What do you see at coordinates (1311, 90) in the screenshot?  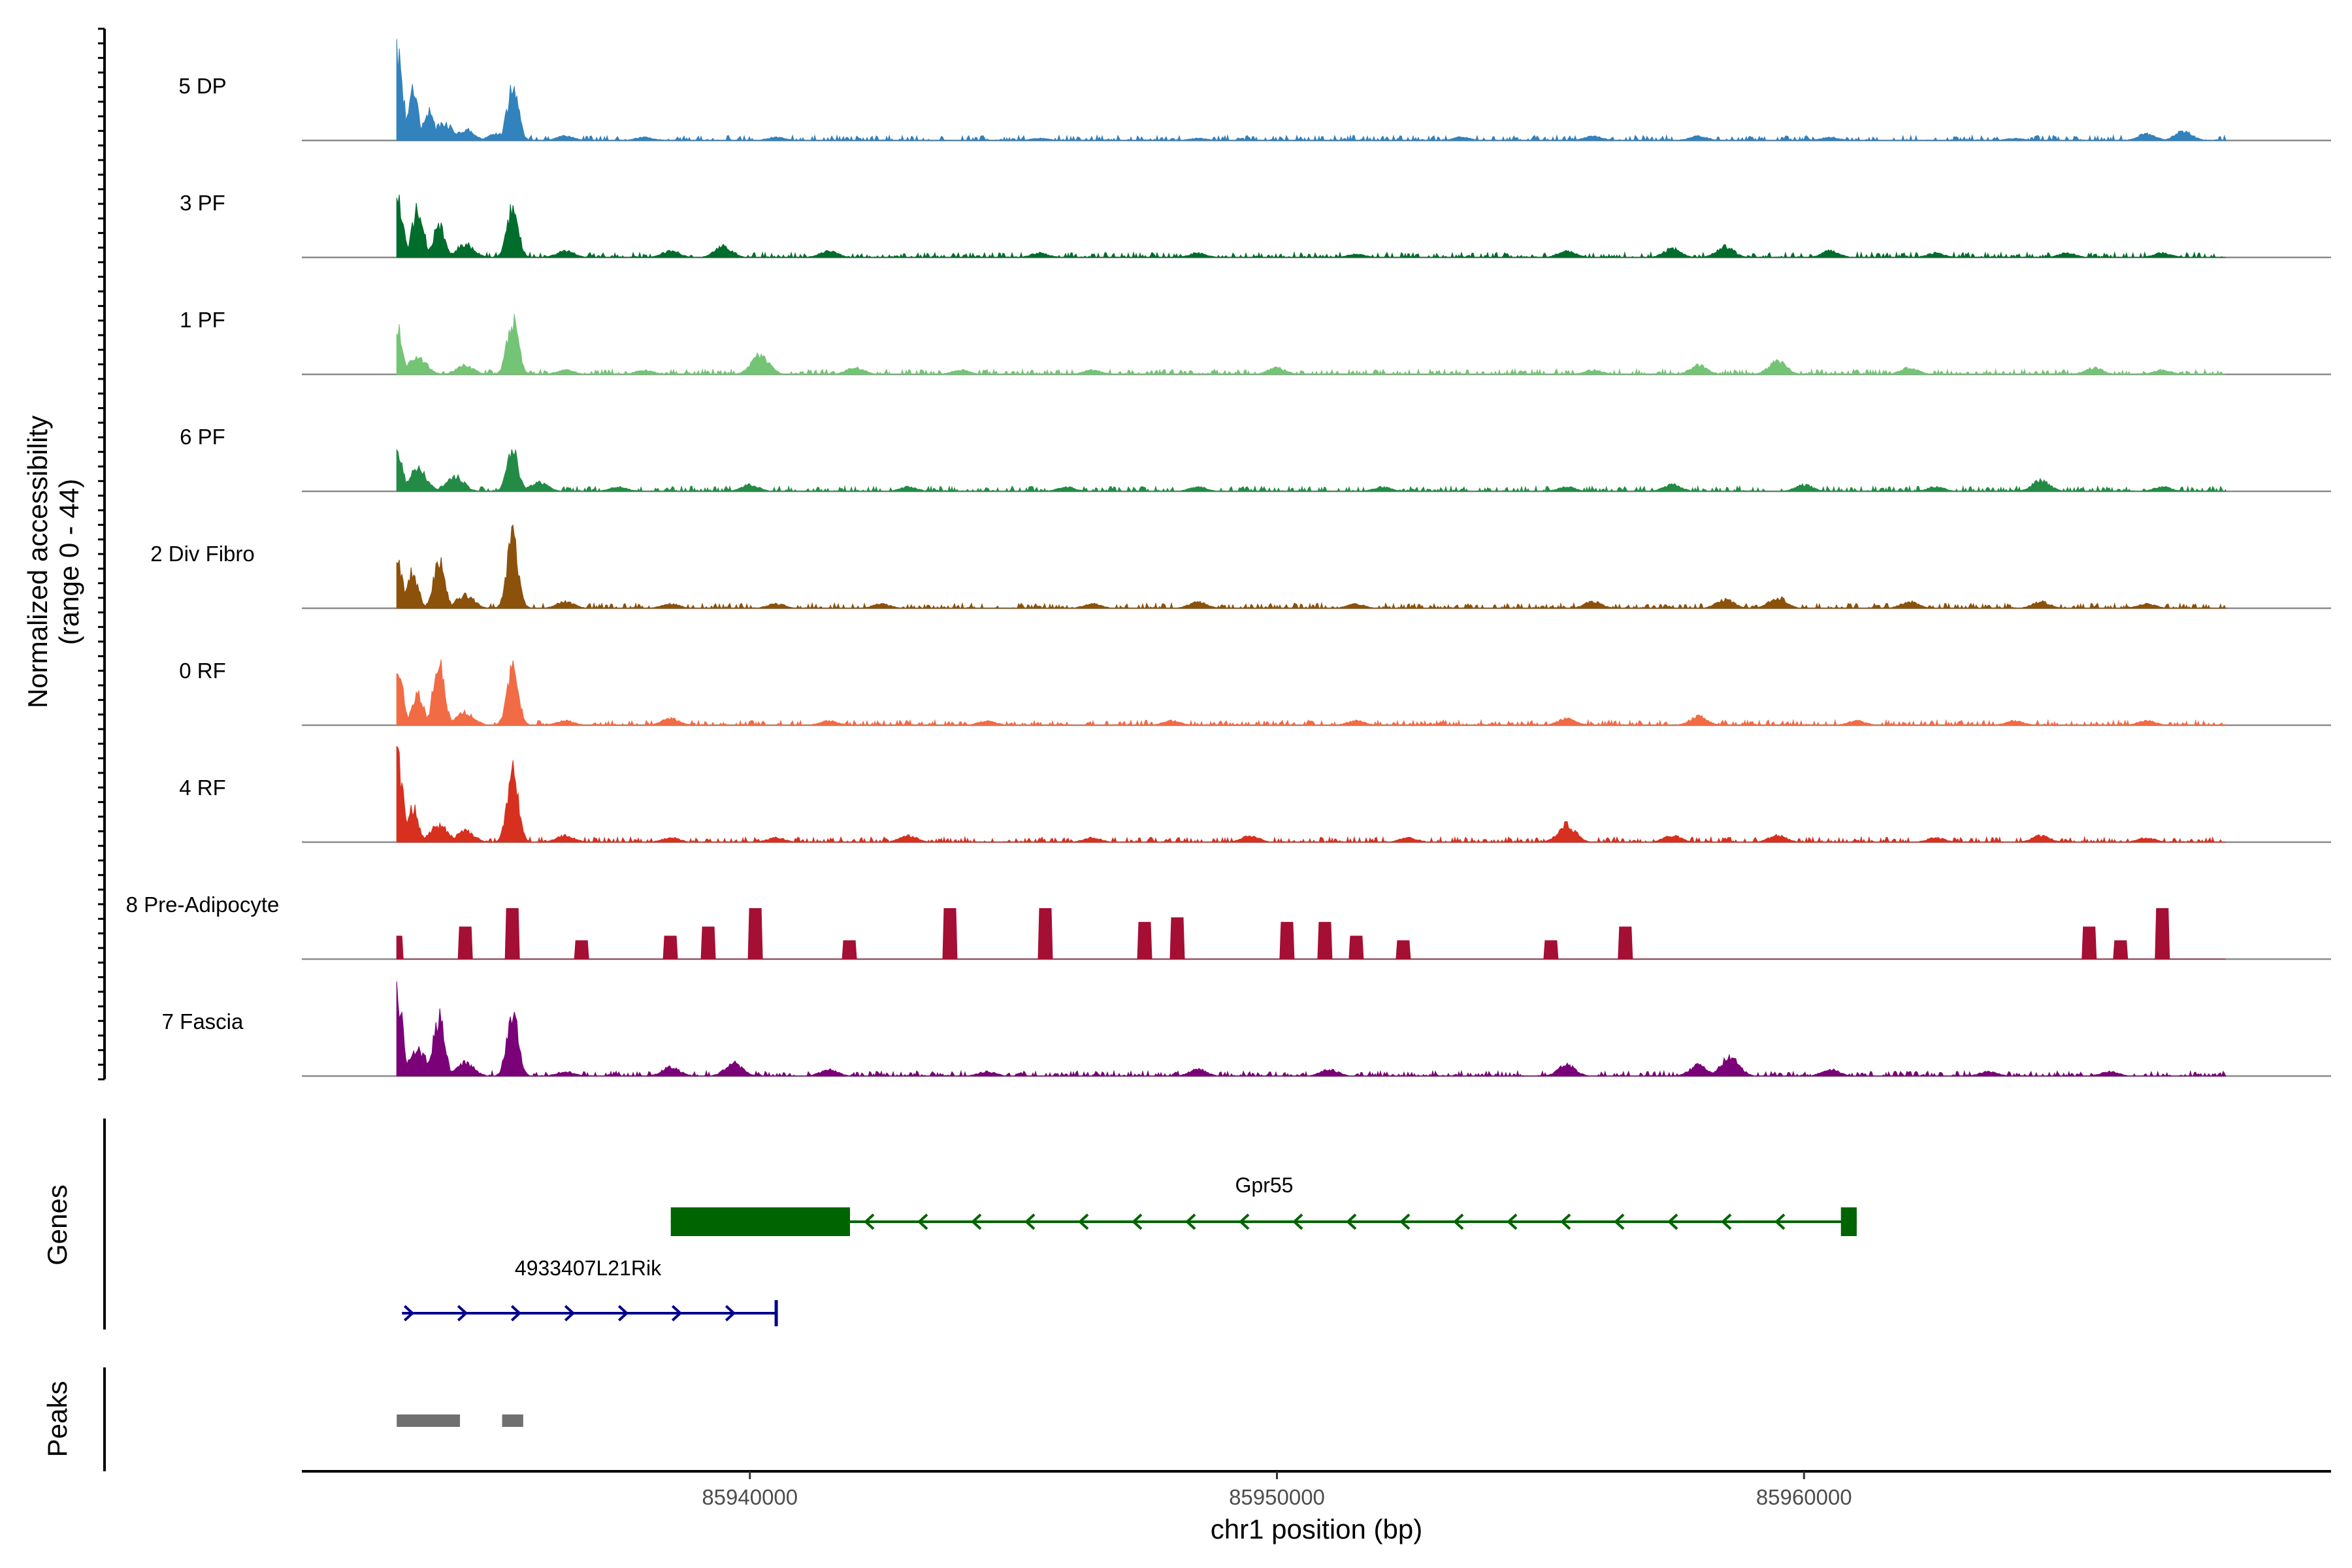 I see `coverage-area-5-dp` at bounding box center [1311, 90].